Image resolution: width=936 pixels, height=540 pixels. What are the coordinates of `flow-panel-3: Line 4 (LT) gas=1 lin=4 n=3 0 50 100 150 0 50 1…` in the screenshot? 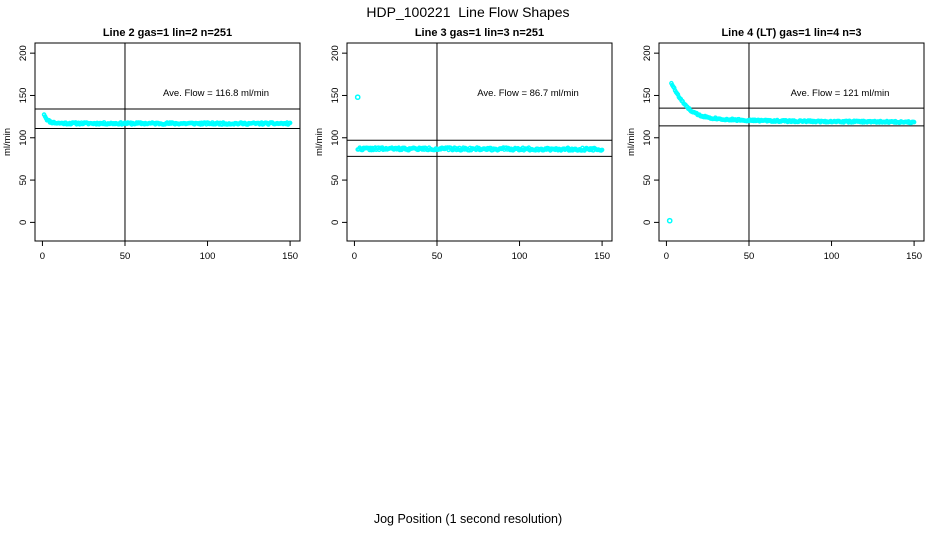 It's located at (775, 144).